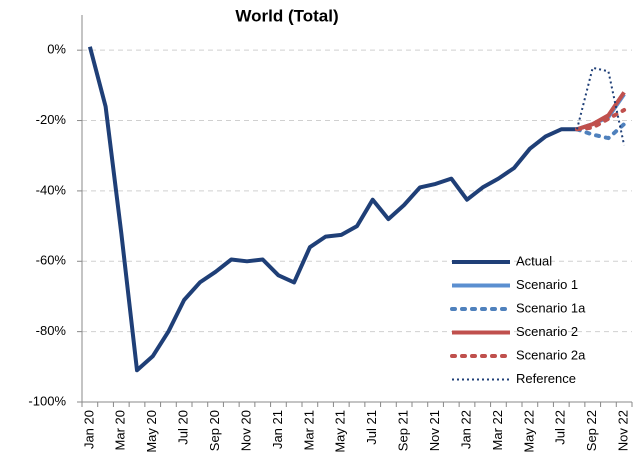 Image resolution: width=644 pixels, height=459 pixels. Describe the element at coordinates (120, 430) in the screenshot. I see `x-tick-label: Mar 20` at that location.